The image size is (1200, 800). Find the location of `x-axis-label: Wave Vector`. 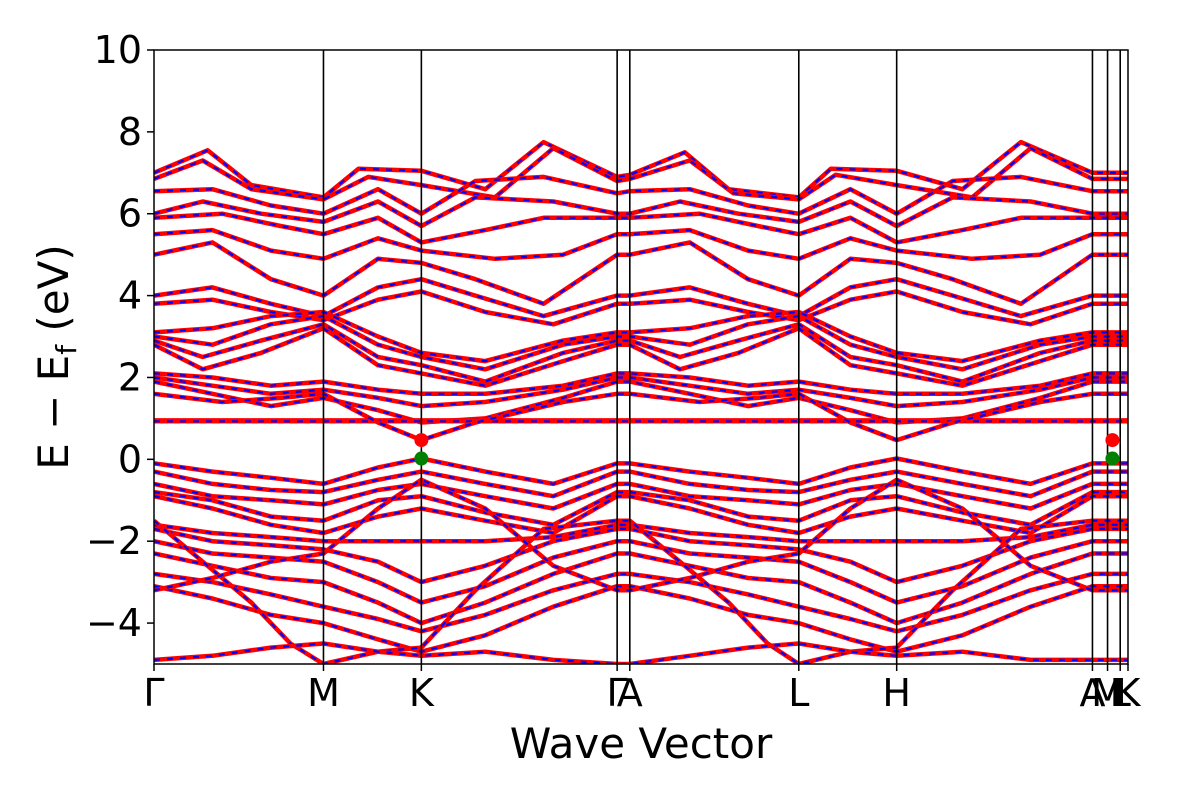

x-axis-label: Wave Vector is located at coordinates (641, 743).